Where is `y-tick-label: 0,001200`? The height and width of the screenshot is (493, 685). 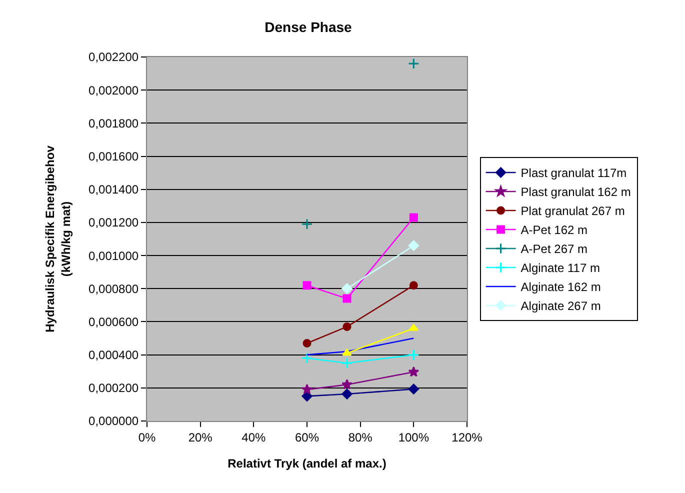 y-tick-label: 0,001200 is located at coordinates (113, 223).